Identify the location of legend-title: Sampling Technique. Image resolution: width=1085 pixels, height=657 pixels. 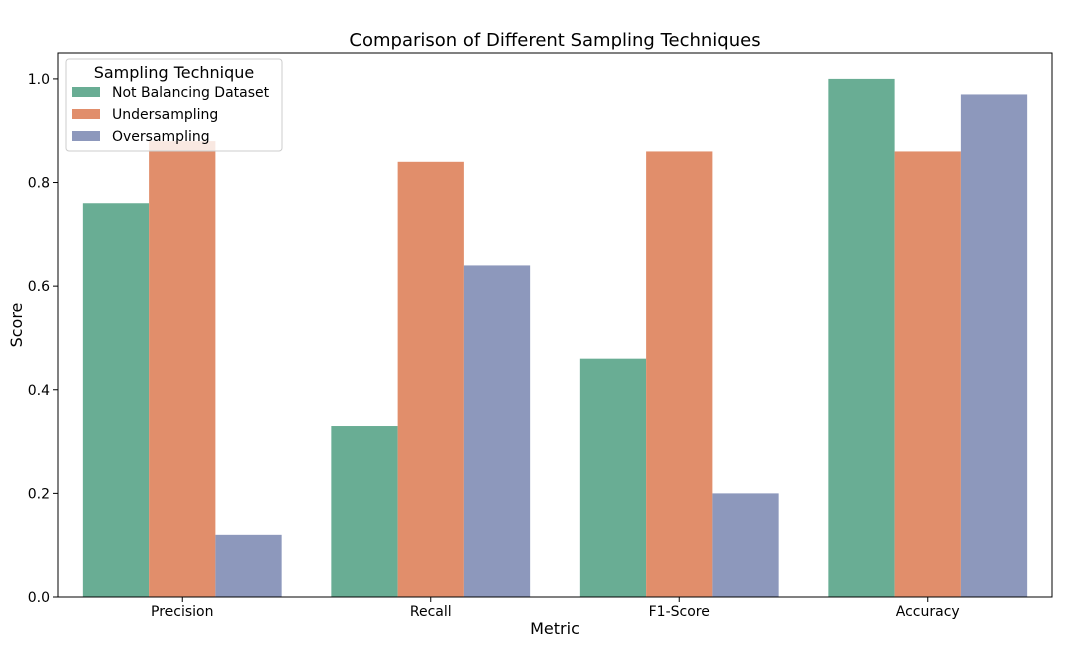
(174, 72).